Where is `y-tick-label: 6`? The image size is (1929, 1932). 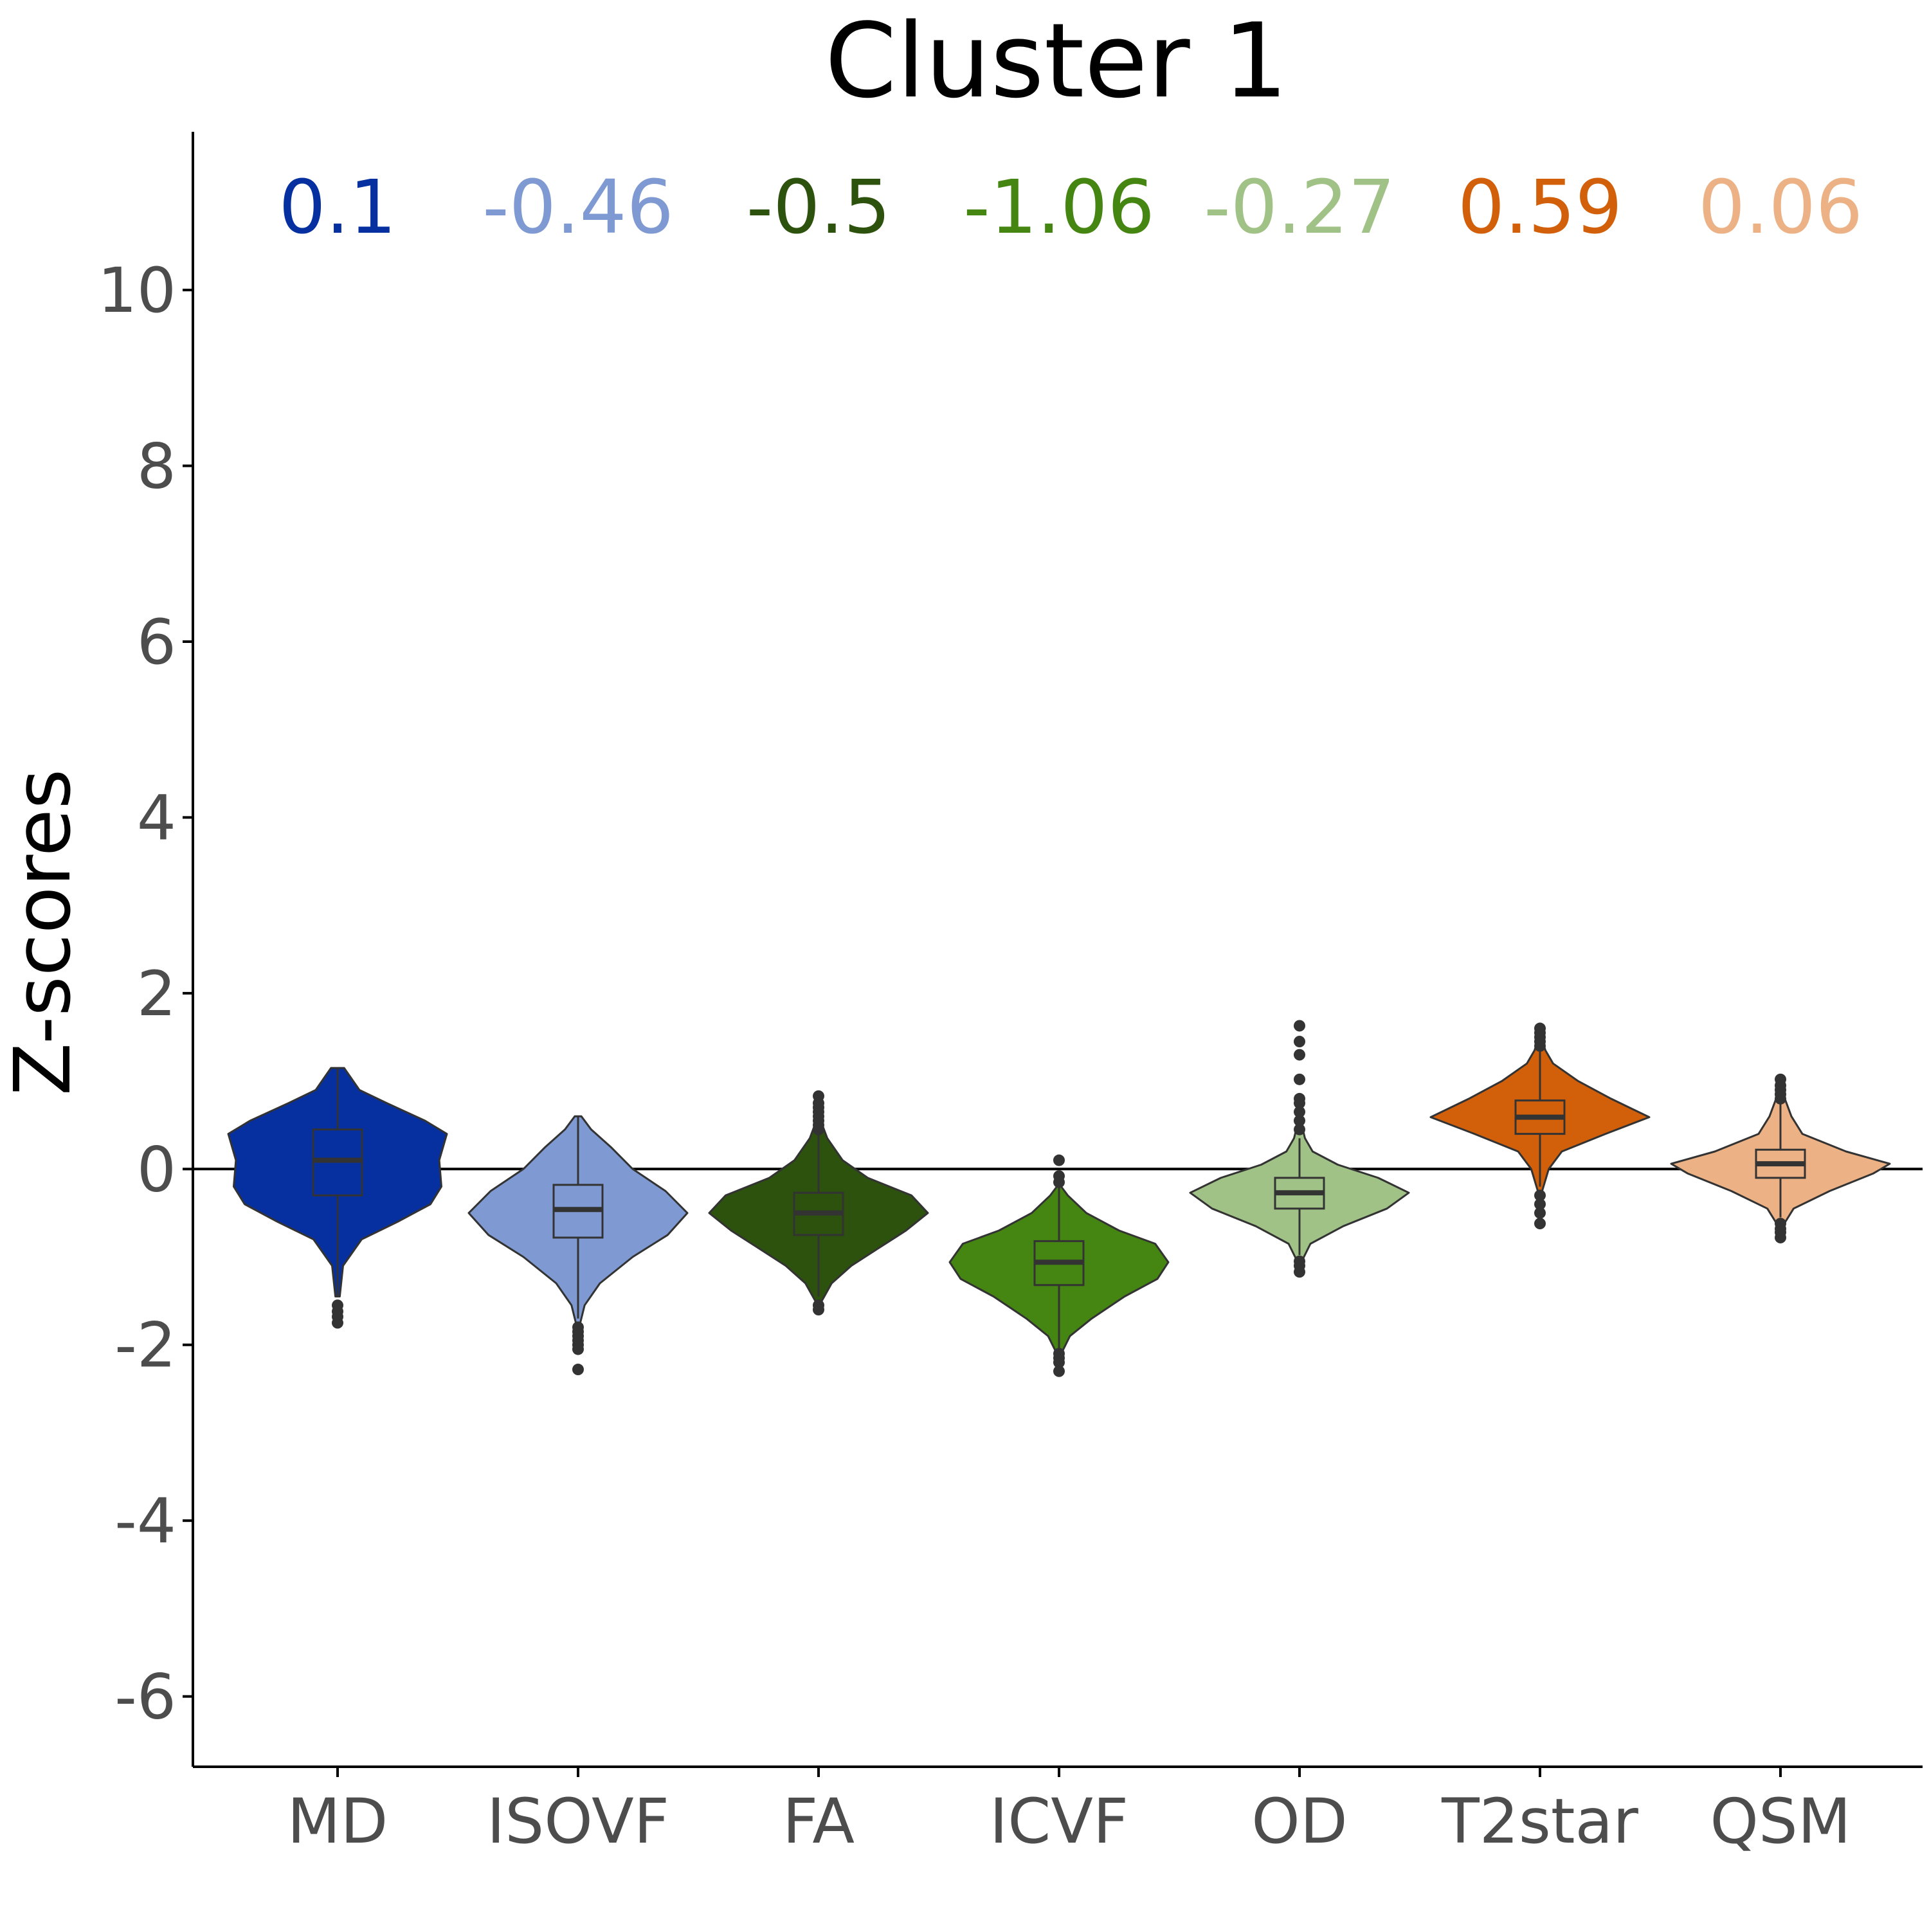 y-tick-label: 6 is located at coordinates (156, 642).